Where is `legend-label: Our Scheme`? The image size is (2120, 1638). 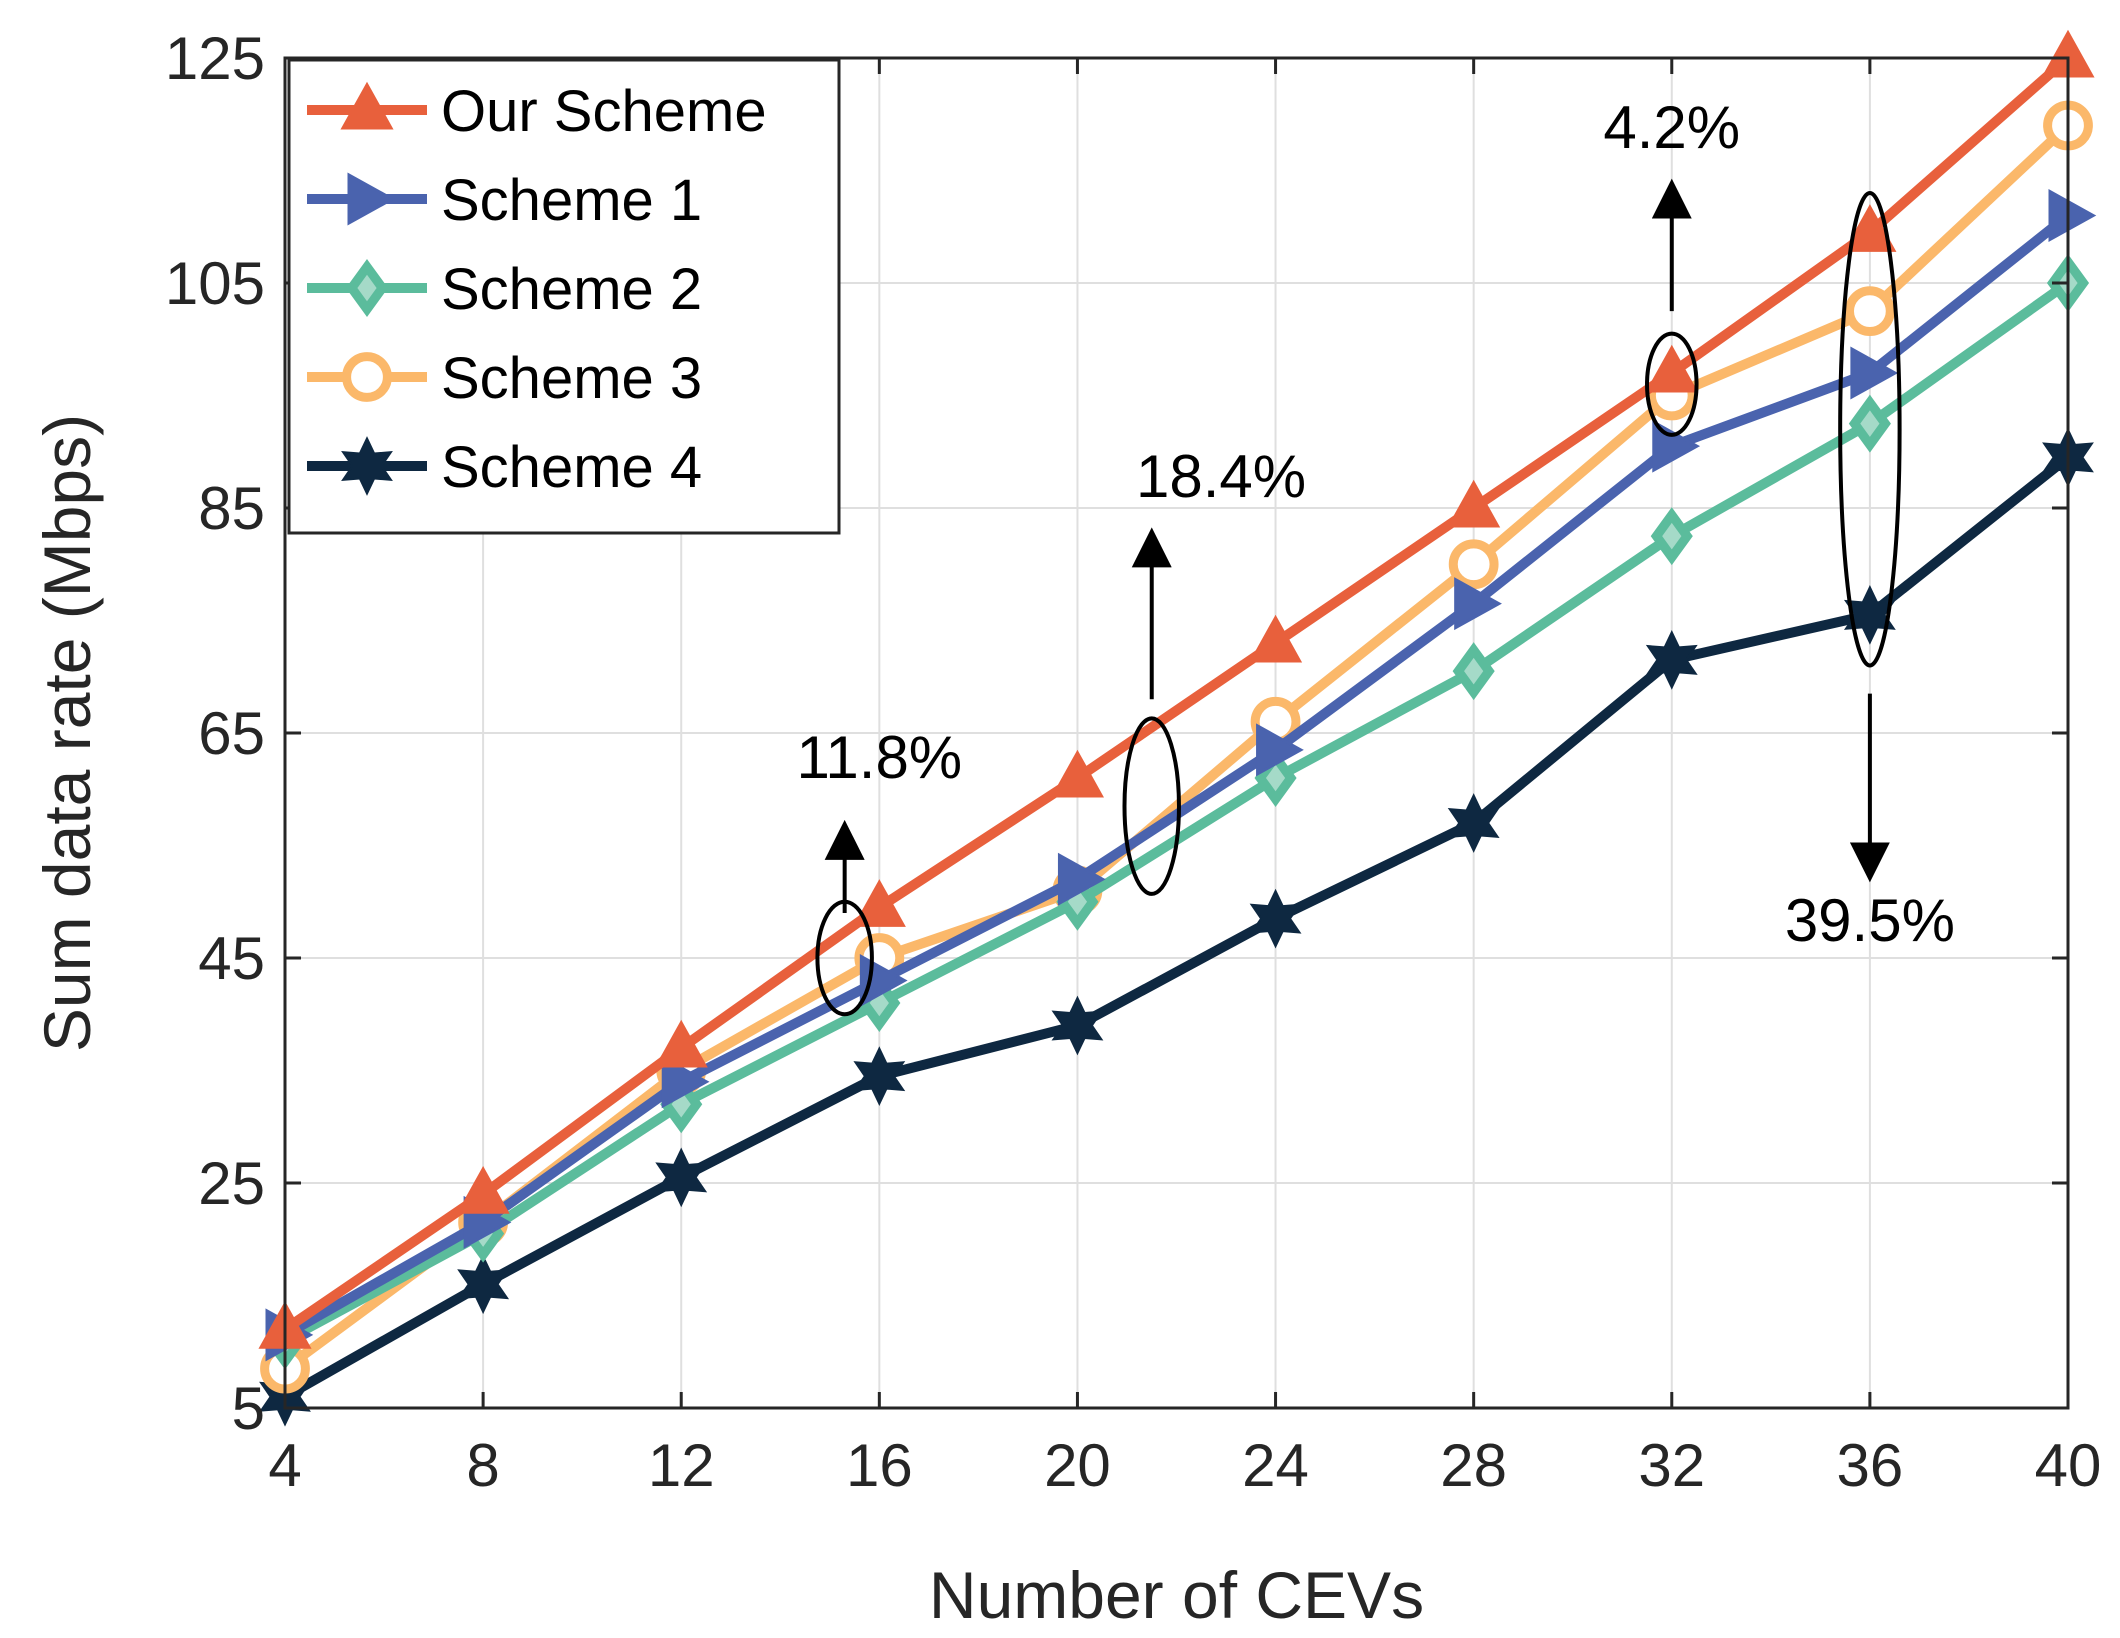 legend-label: Our Scheme is located at coordinates (604, 111).